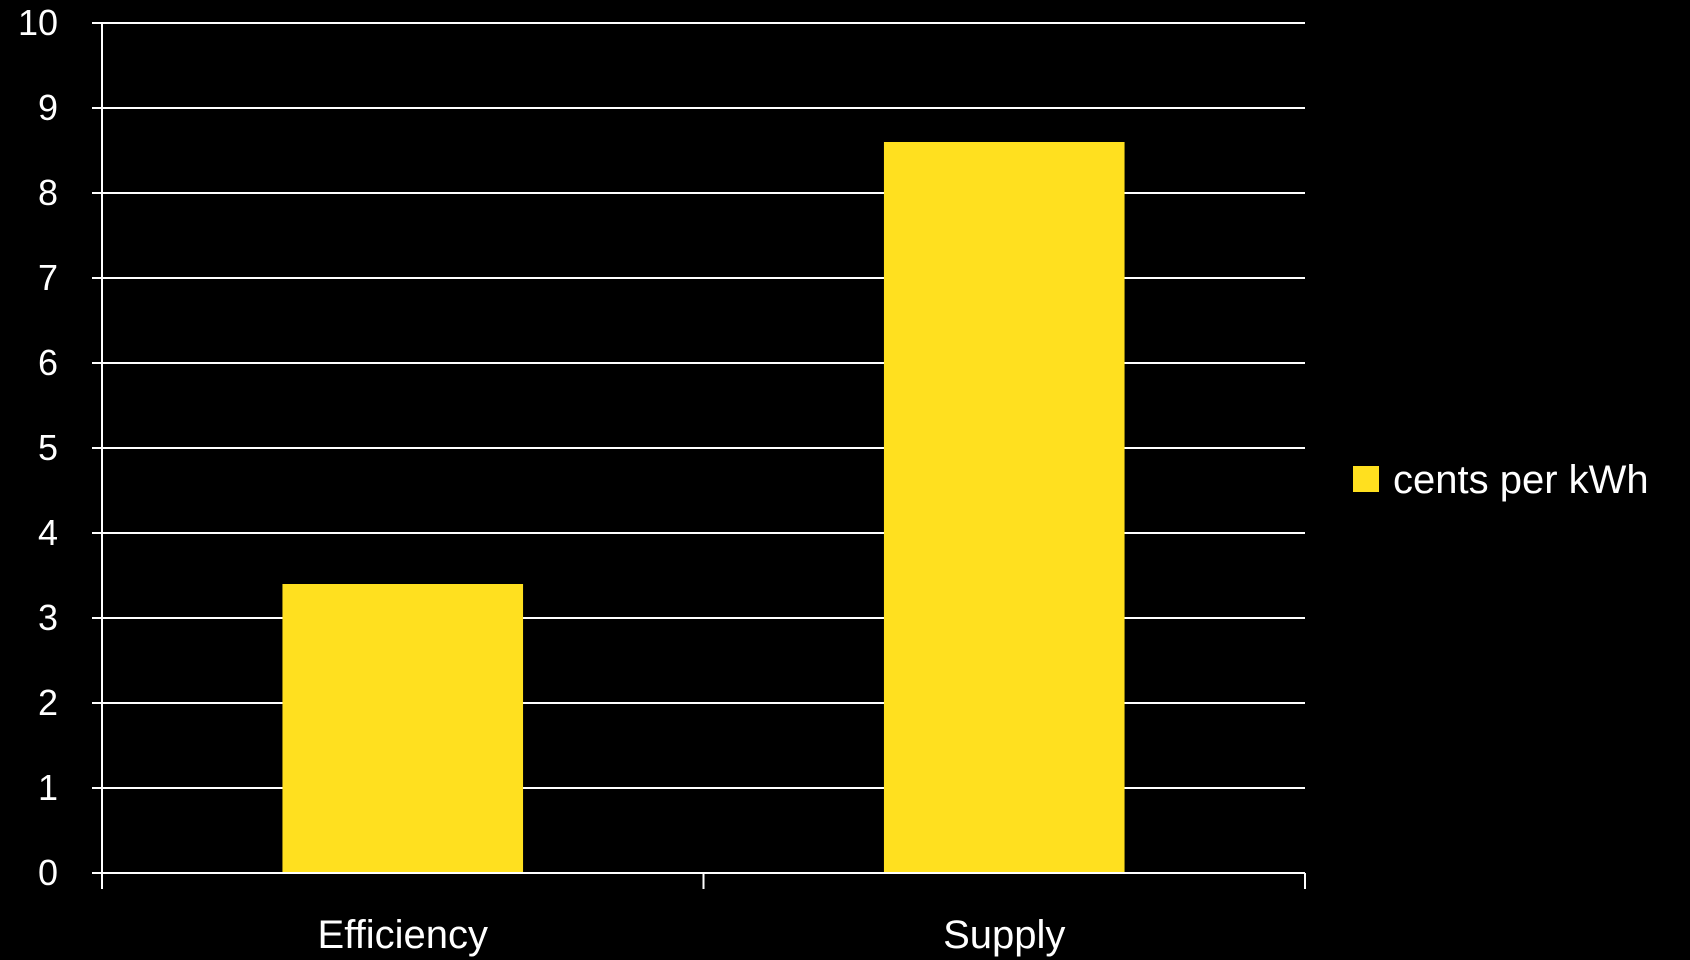 The height and width of the screenshot is (960, 1690). I want to click on legend: cents per kWh, so click(1501, 480).